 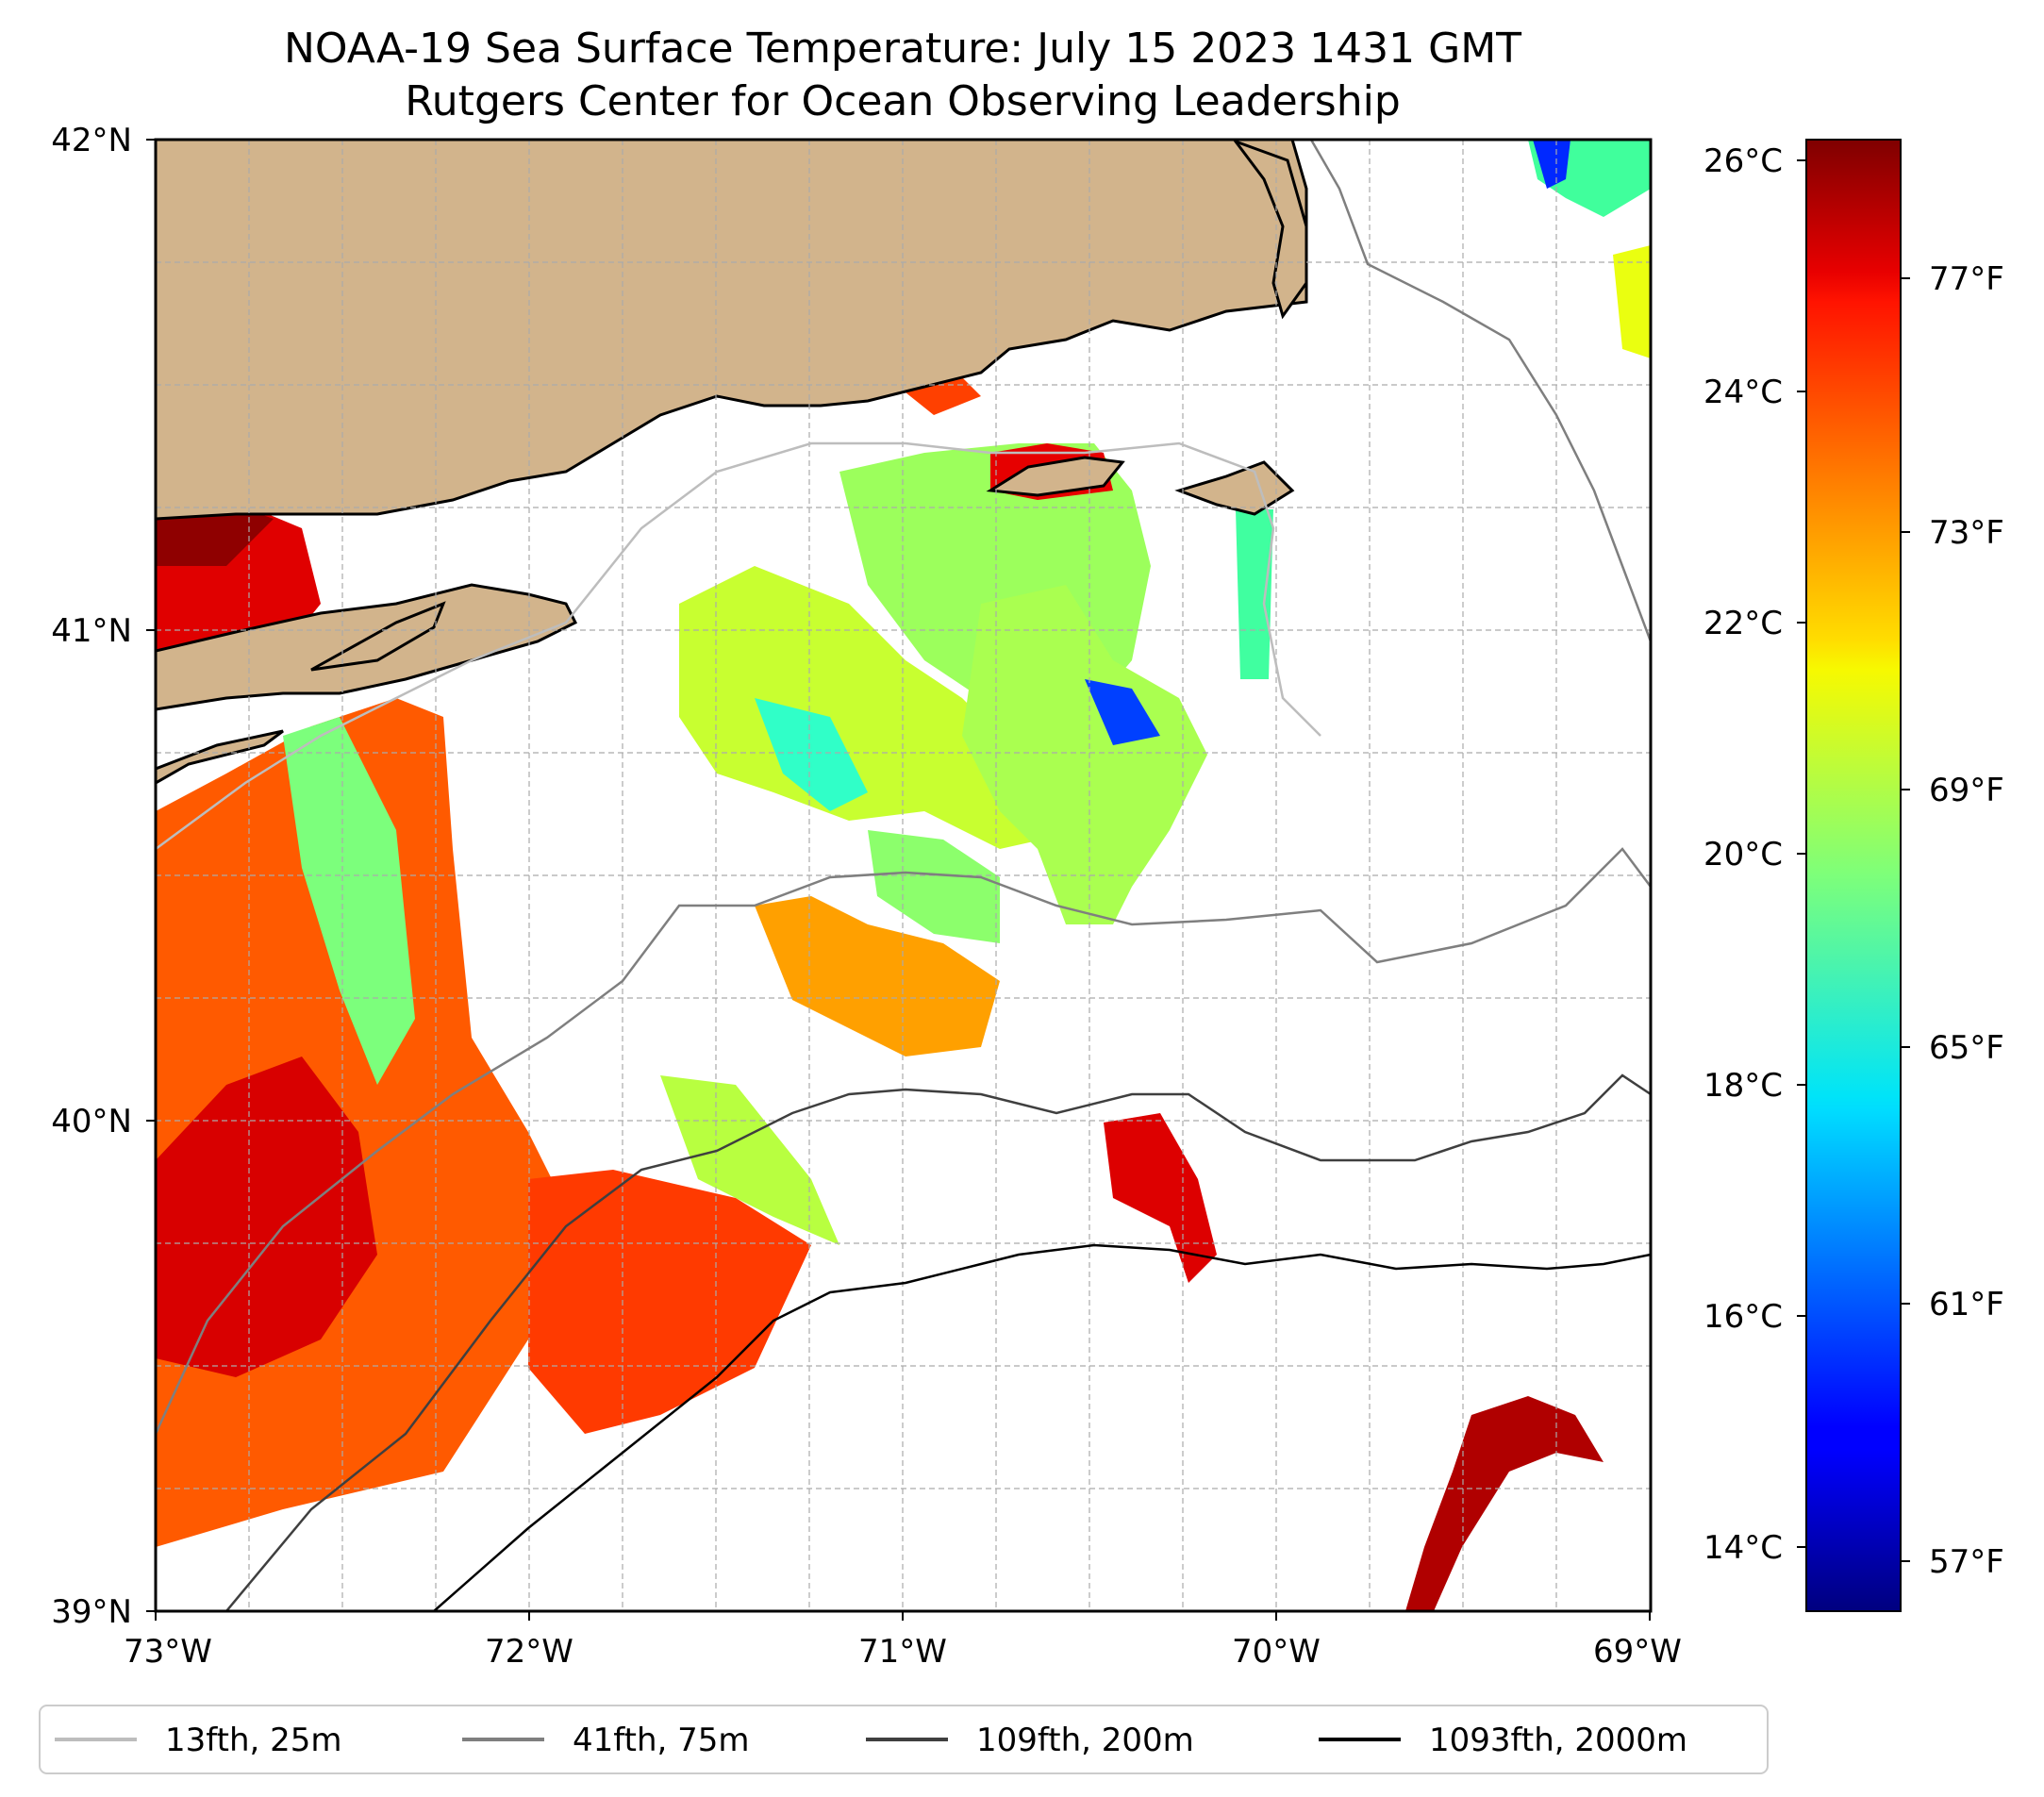 What do you see at coordinates (749, 1160) in the screenshot?
I see `sst-patch-shelf-mid-green` at bounding box center [749, 1160].